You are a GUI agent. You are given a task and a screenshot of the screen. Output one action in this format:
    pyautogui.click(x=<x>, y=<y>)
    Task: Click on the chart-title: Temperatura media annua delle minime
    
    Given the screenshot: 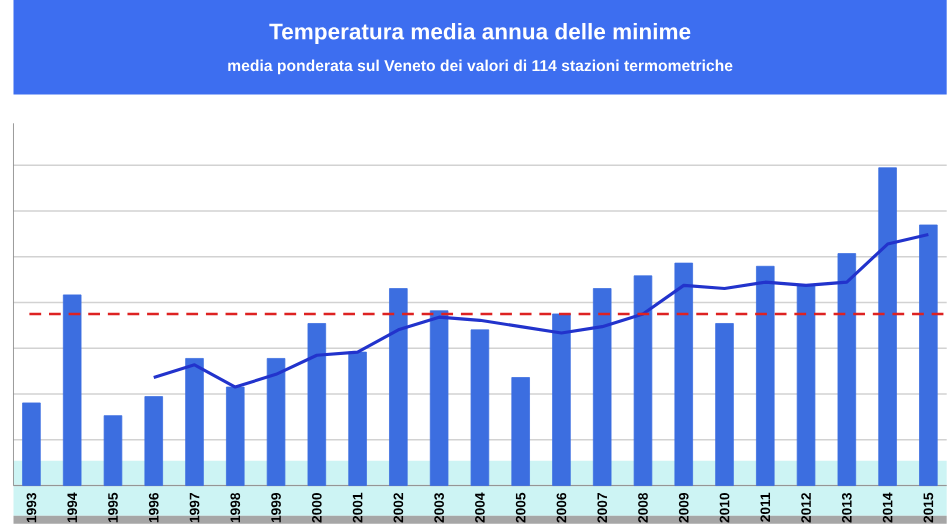 What is the action you would take?
    pyautogui.click(x=480, y=34)
    